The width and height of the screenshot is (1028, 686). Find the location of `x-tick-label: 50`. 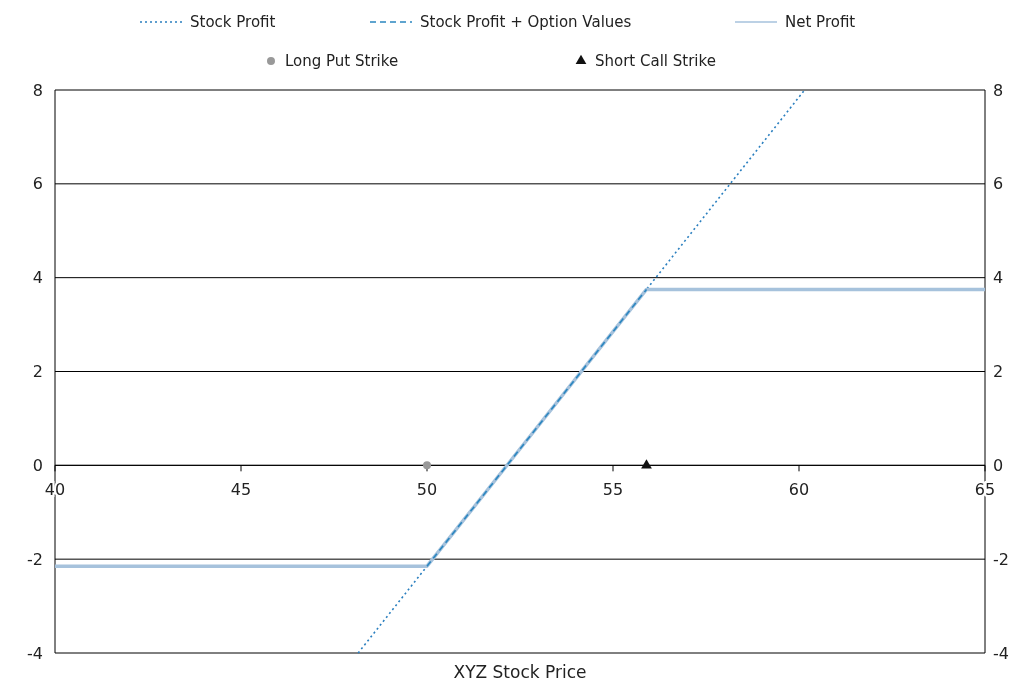

x-tick-label: 50 is located at coordinates (427, 490).